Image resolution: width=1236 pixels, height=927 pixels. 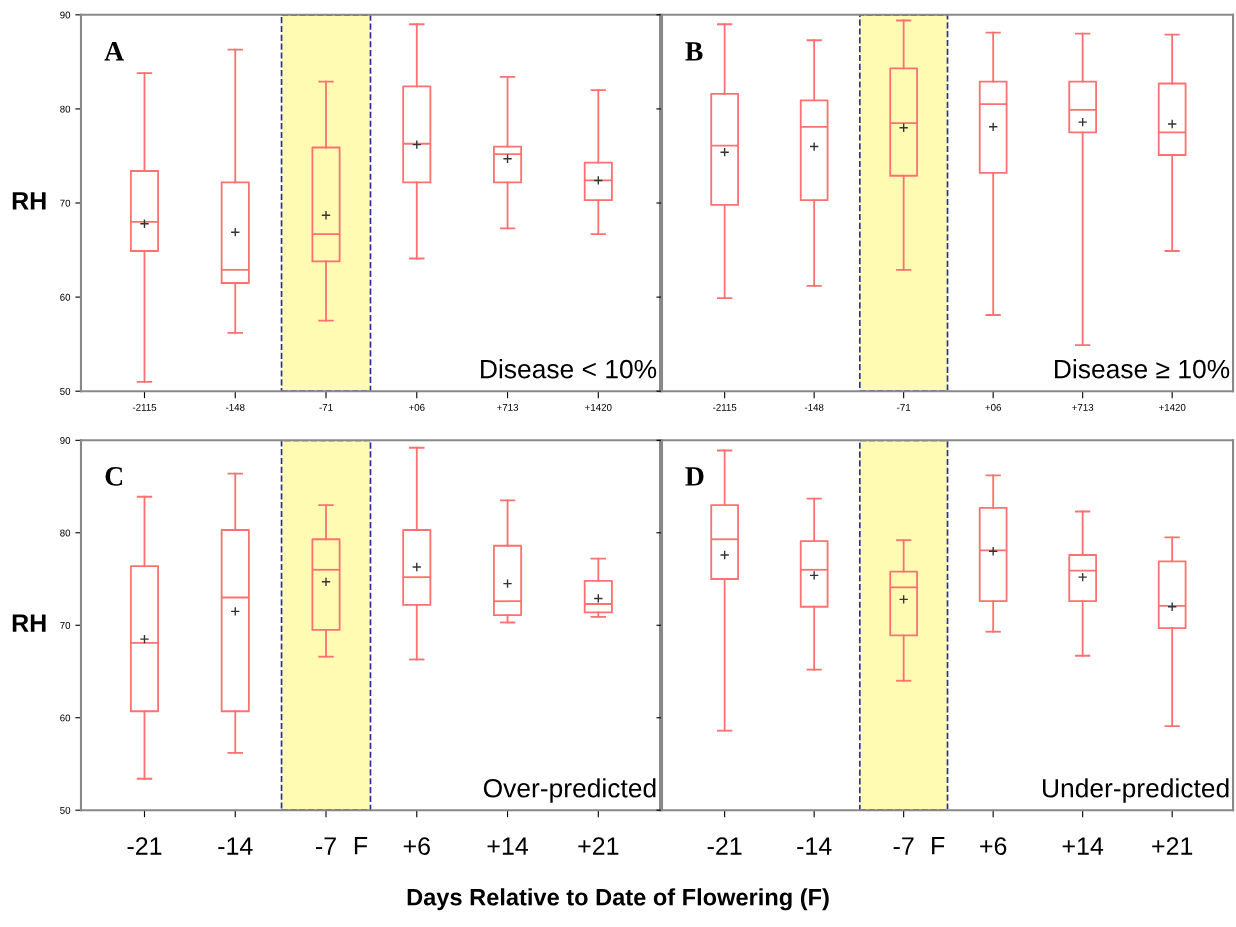 What do you see at coordinates (694, 51) in the screenshot?
I see `text: B` at bounding box center [694, 51].